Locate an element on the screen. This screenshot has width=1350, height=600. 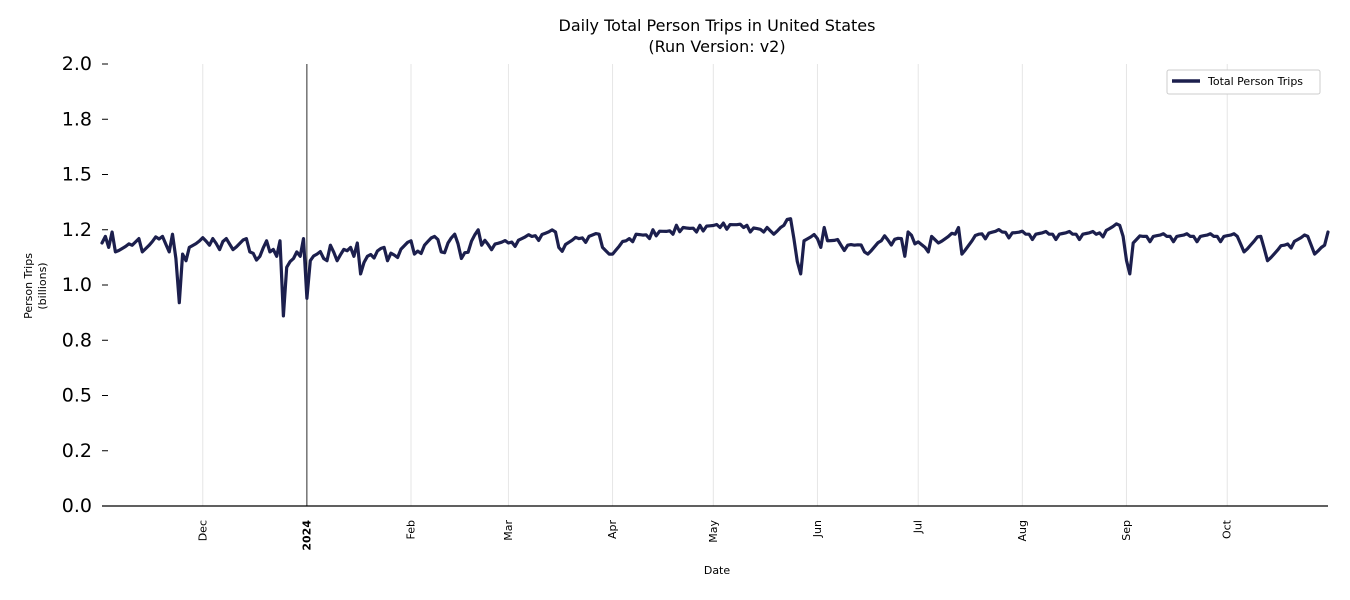
y-tick-label: 1.2 is located at coordinates (77, 230).